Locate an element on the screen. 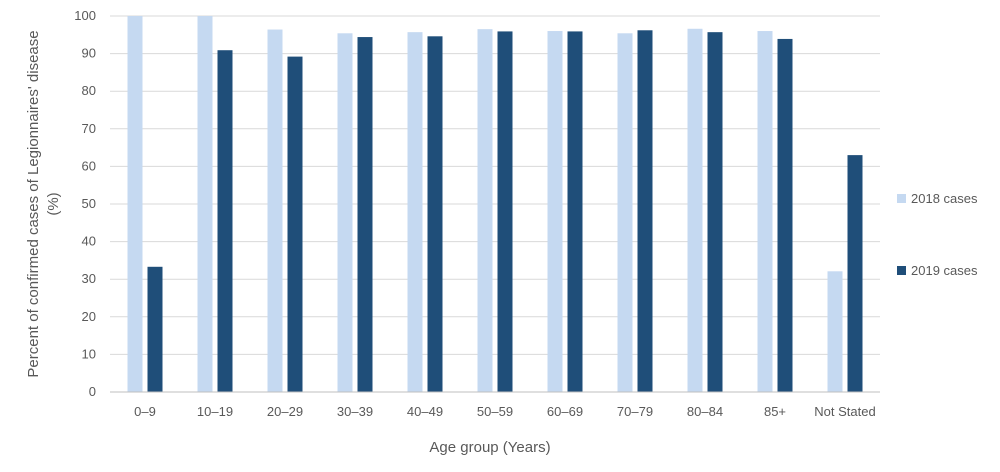 The image size is (1000, 472). x-tick-label: 20–29 is located at coordinates (285, 411).